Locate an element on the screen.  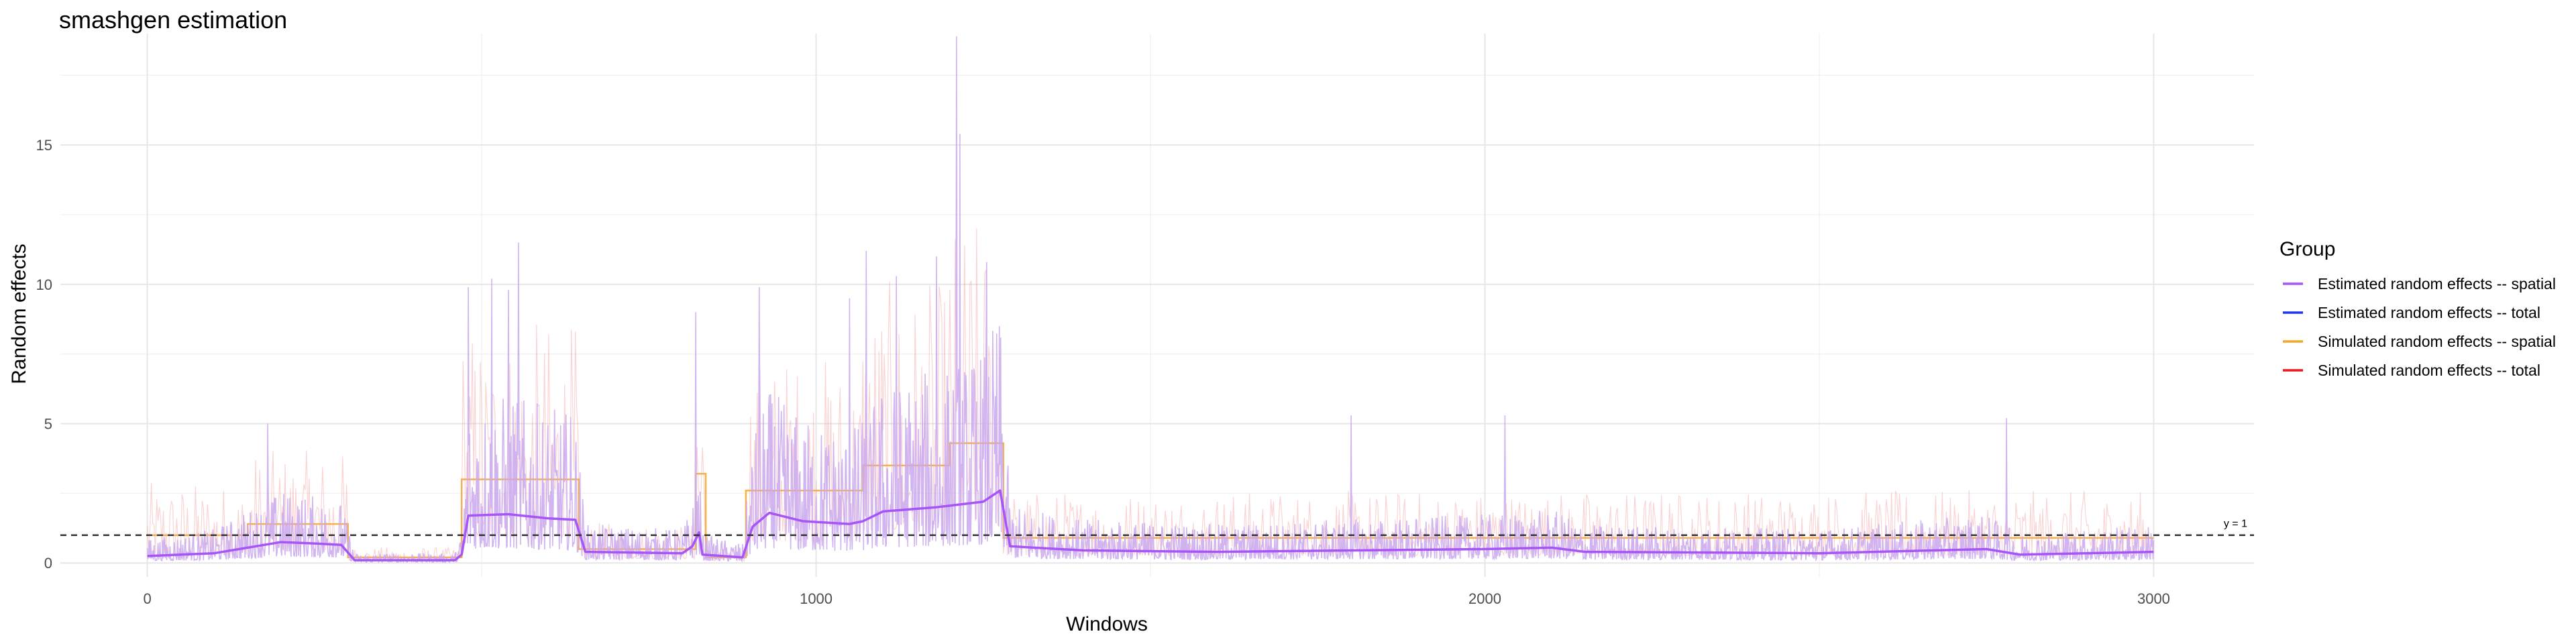
y-tick-label: 5 is located at coordinates (48, 424).